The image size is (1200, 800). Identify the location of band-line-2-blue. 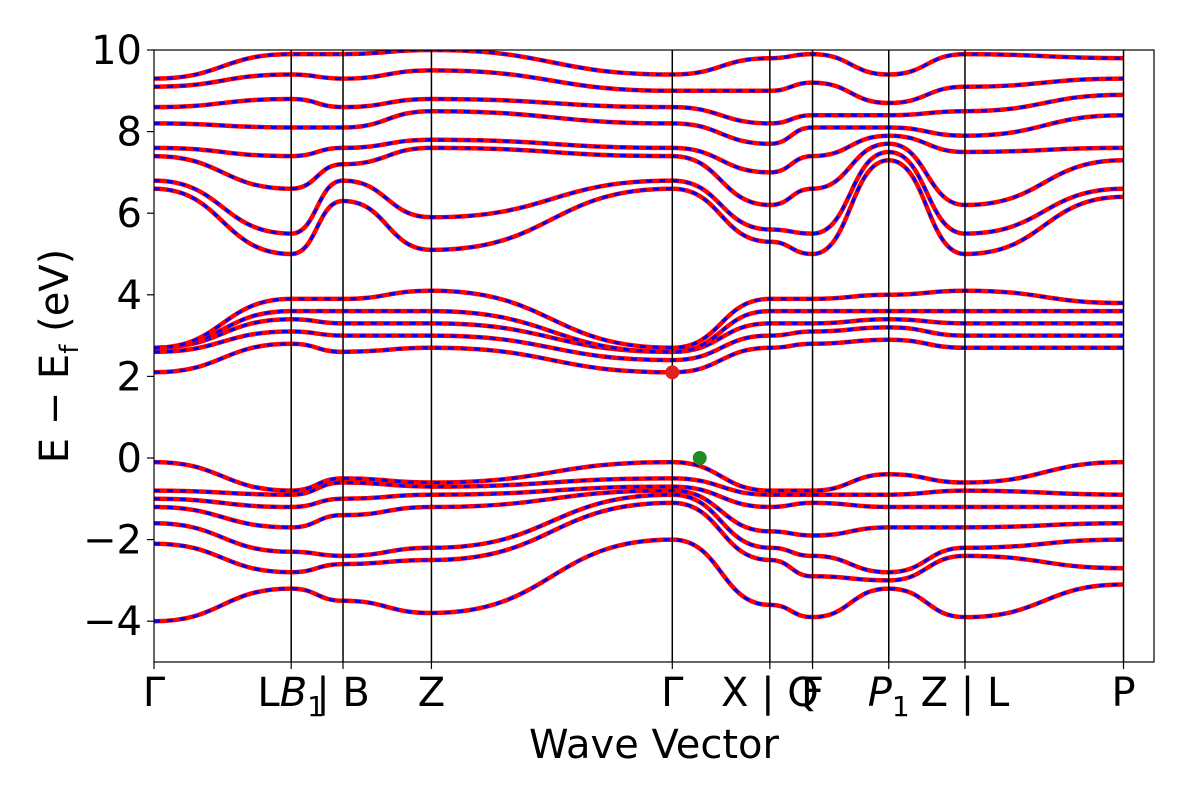
(639, 533).